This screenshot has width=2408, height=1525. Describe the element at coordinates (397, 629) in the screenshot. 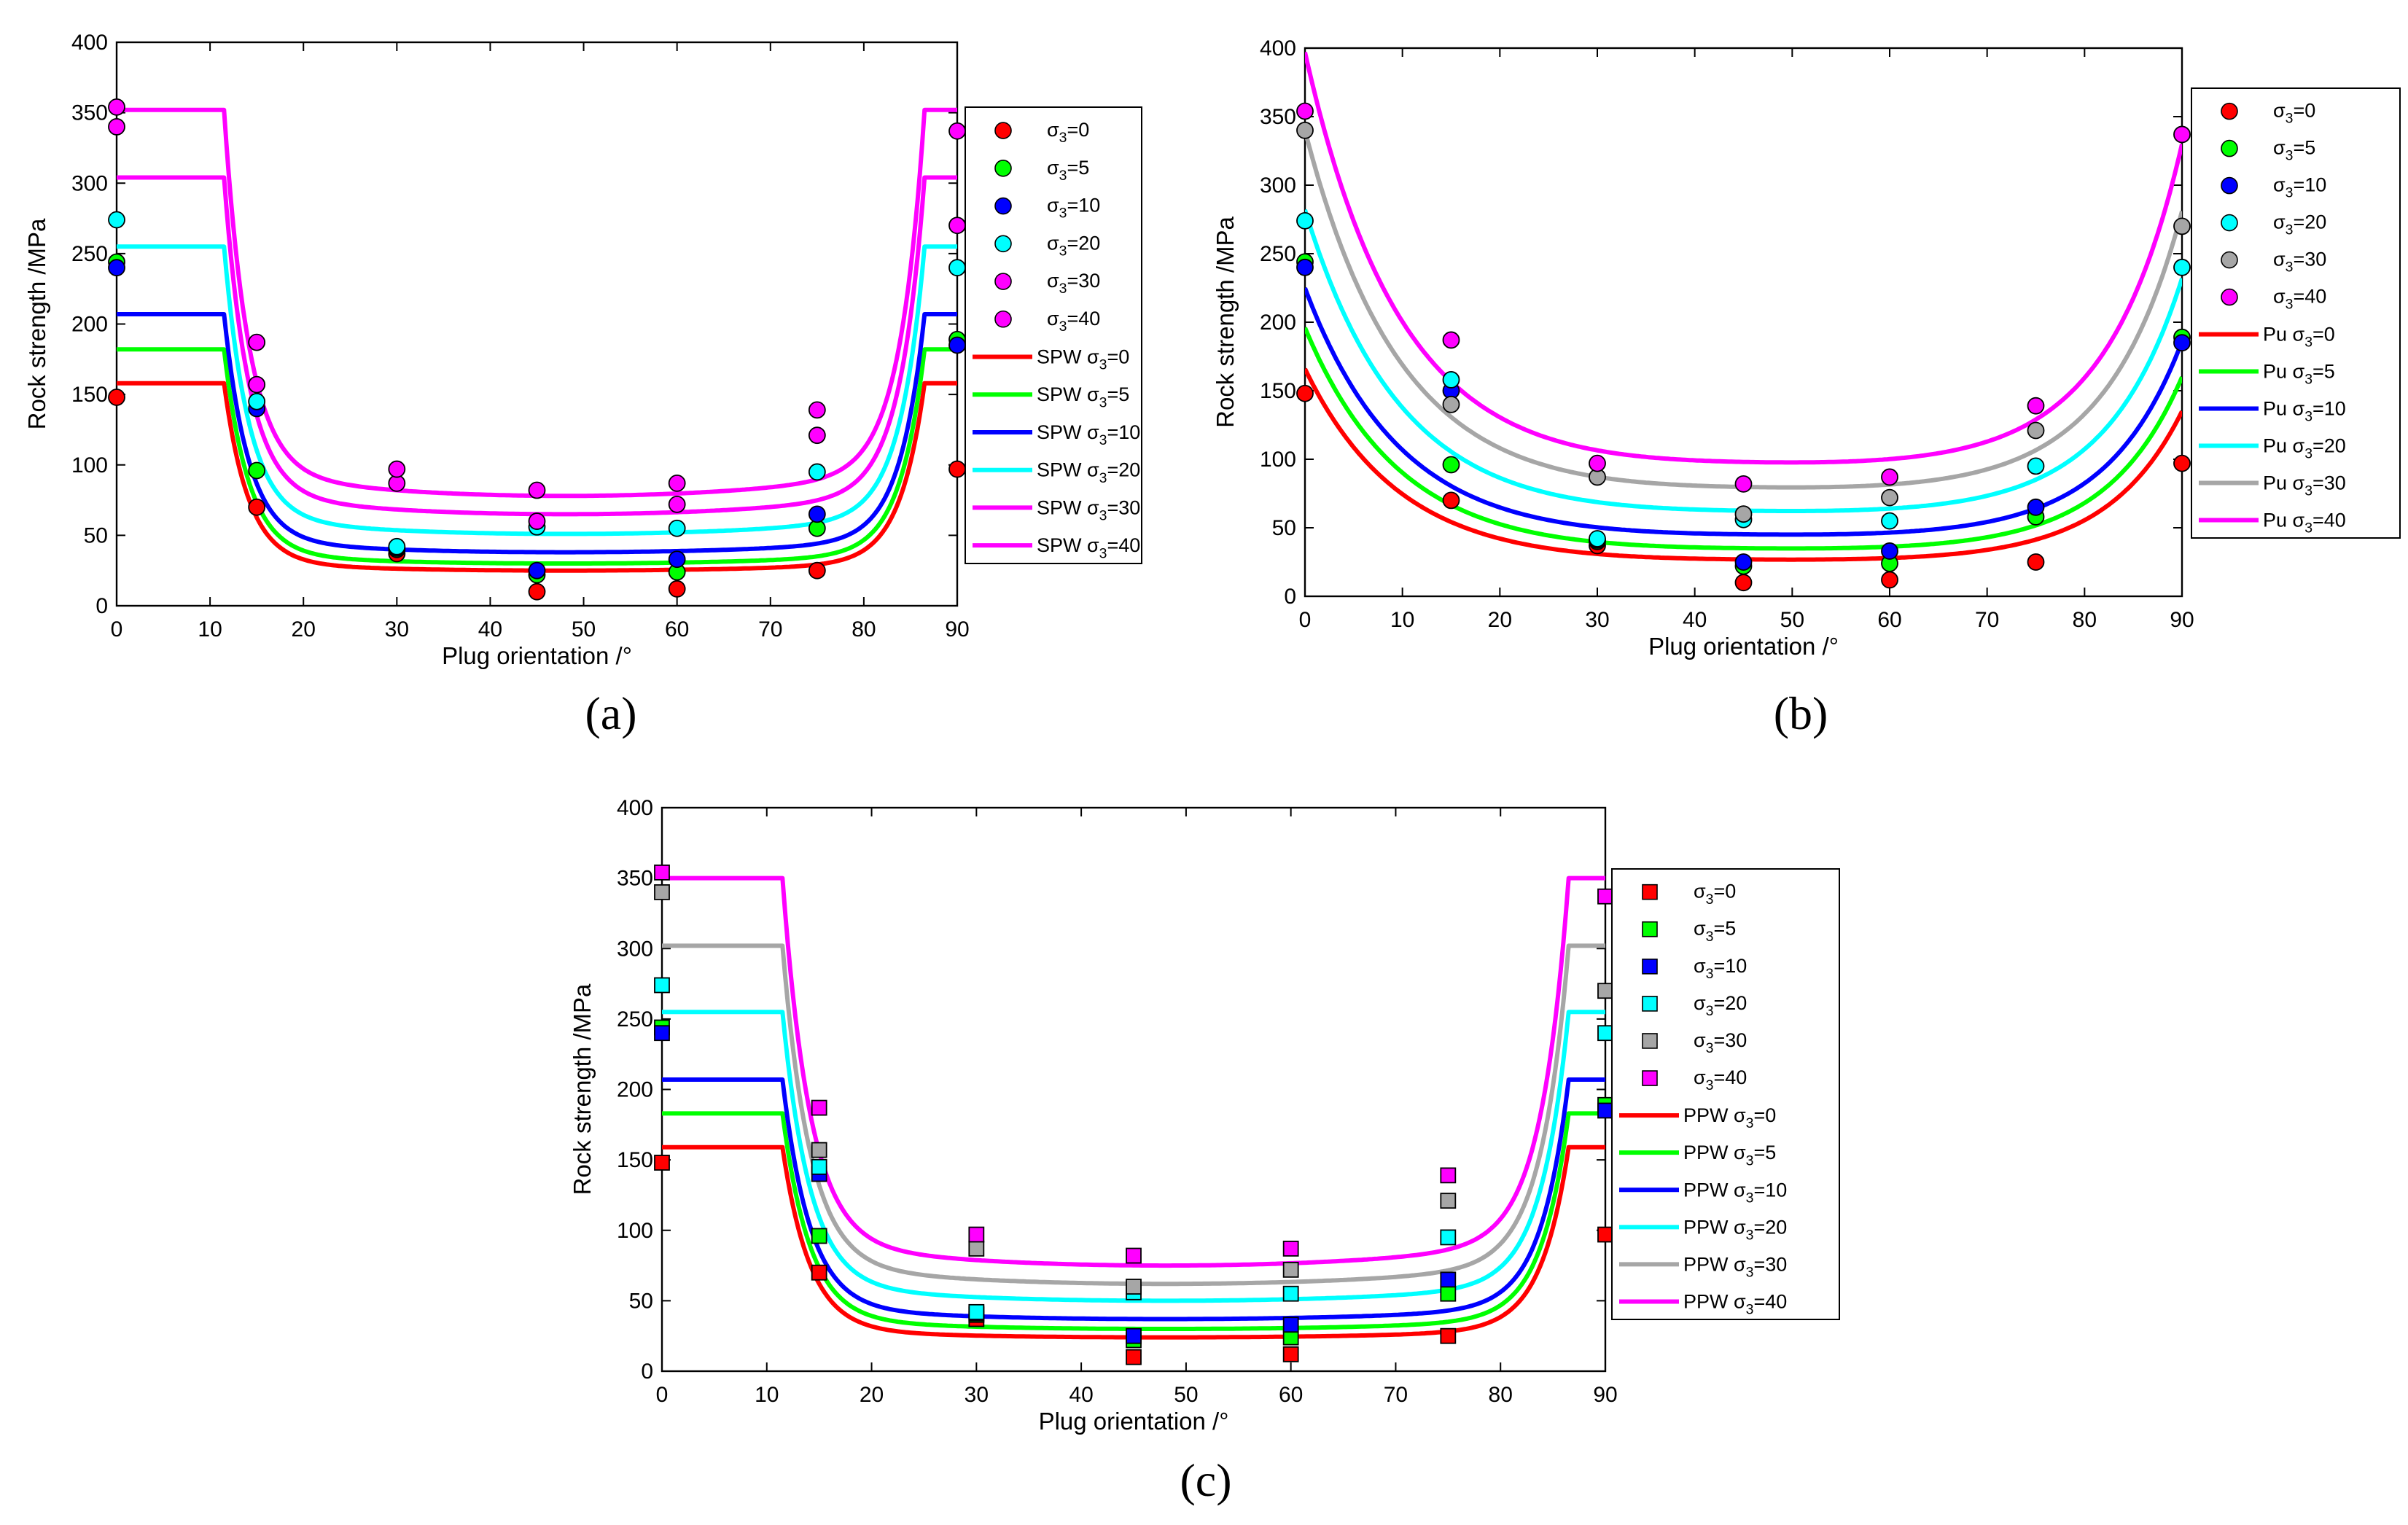

I see `panel-a-x-tick-label: 30` at that location.